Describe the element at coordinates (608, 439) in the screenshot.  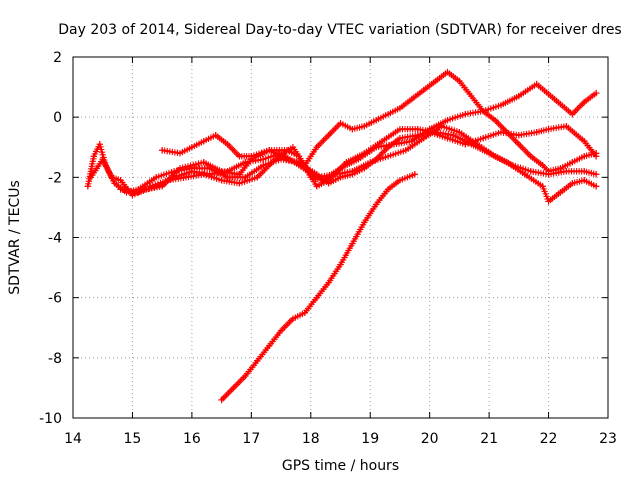
I see `x-tick-label: 23` at that location.